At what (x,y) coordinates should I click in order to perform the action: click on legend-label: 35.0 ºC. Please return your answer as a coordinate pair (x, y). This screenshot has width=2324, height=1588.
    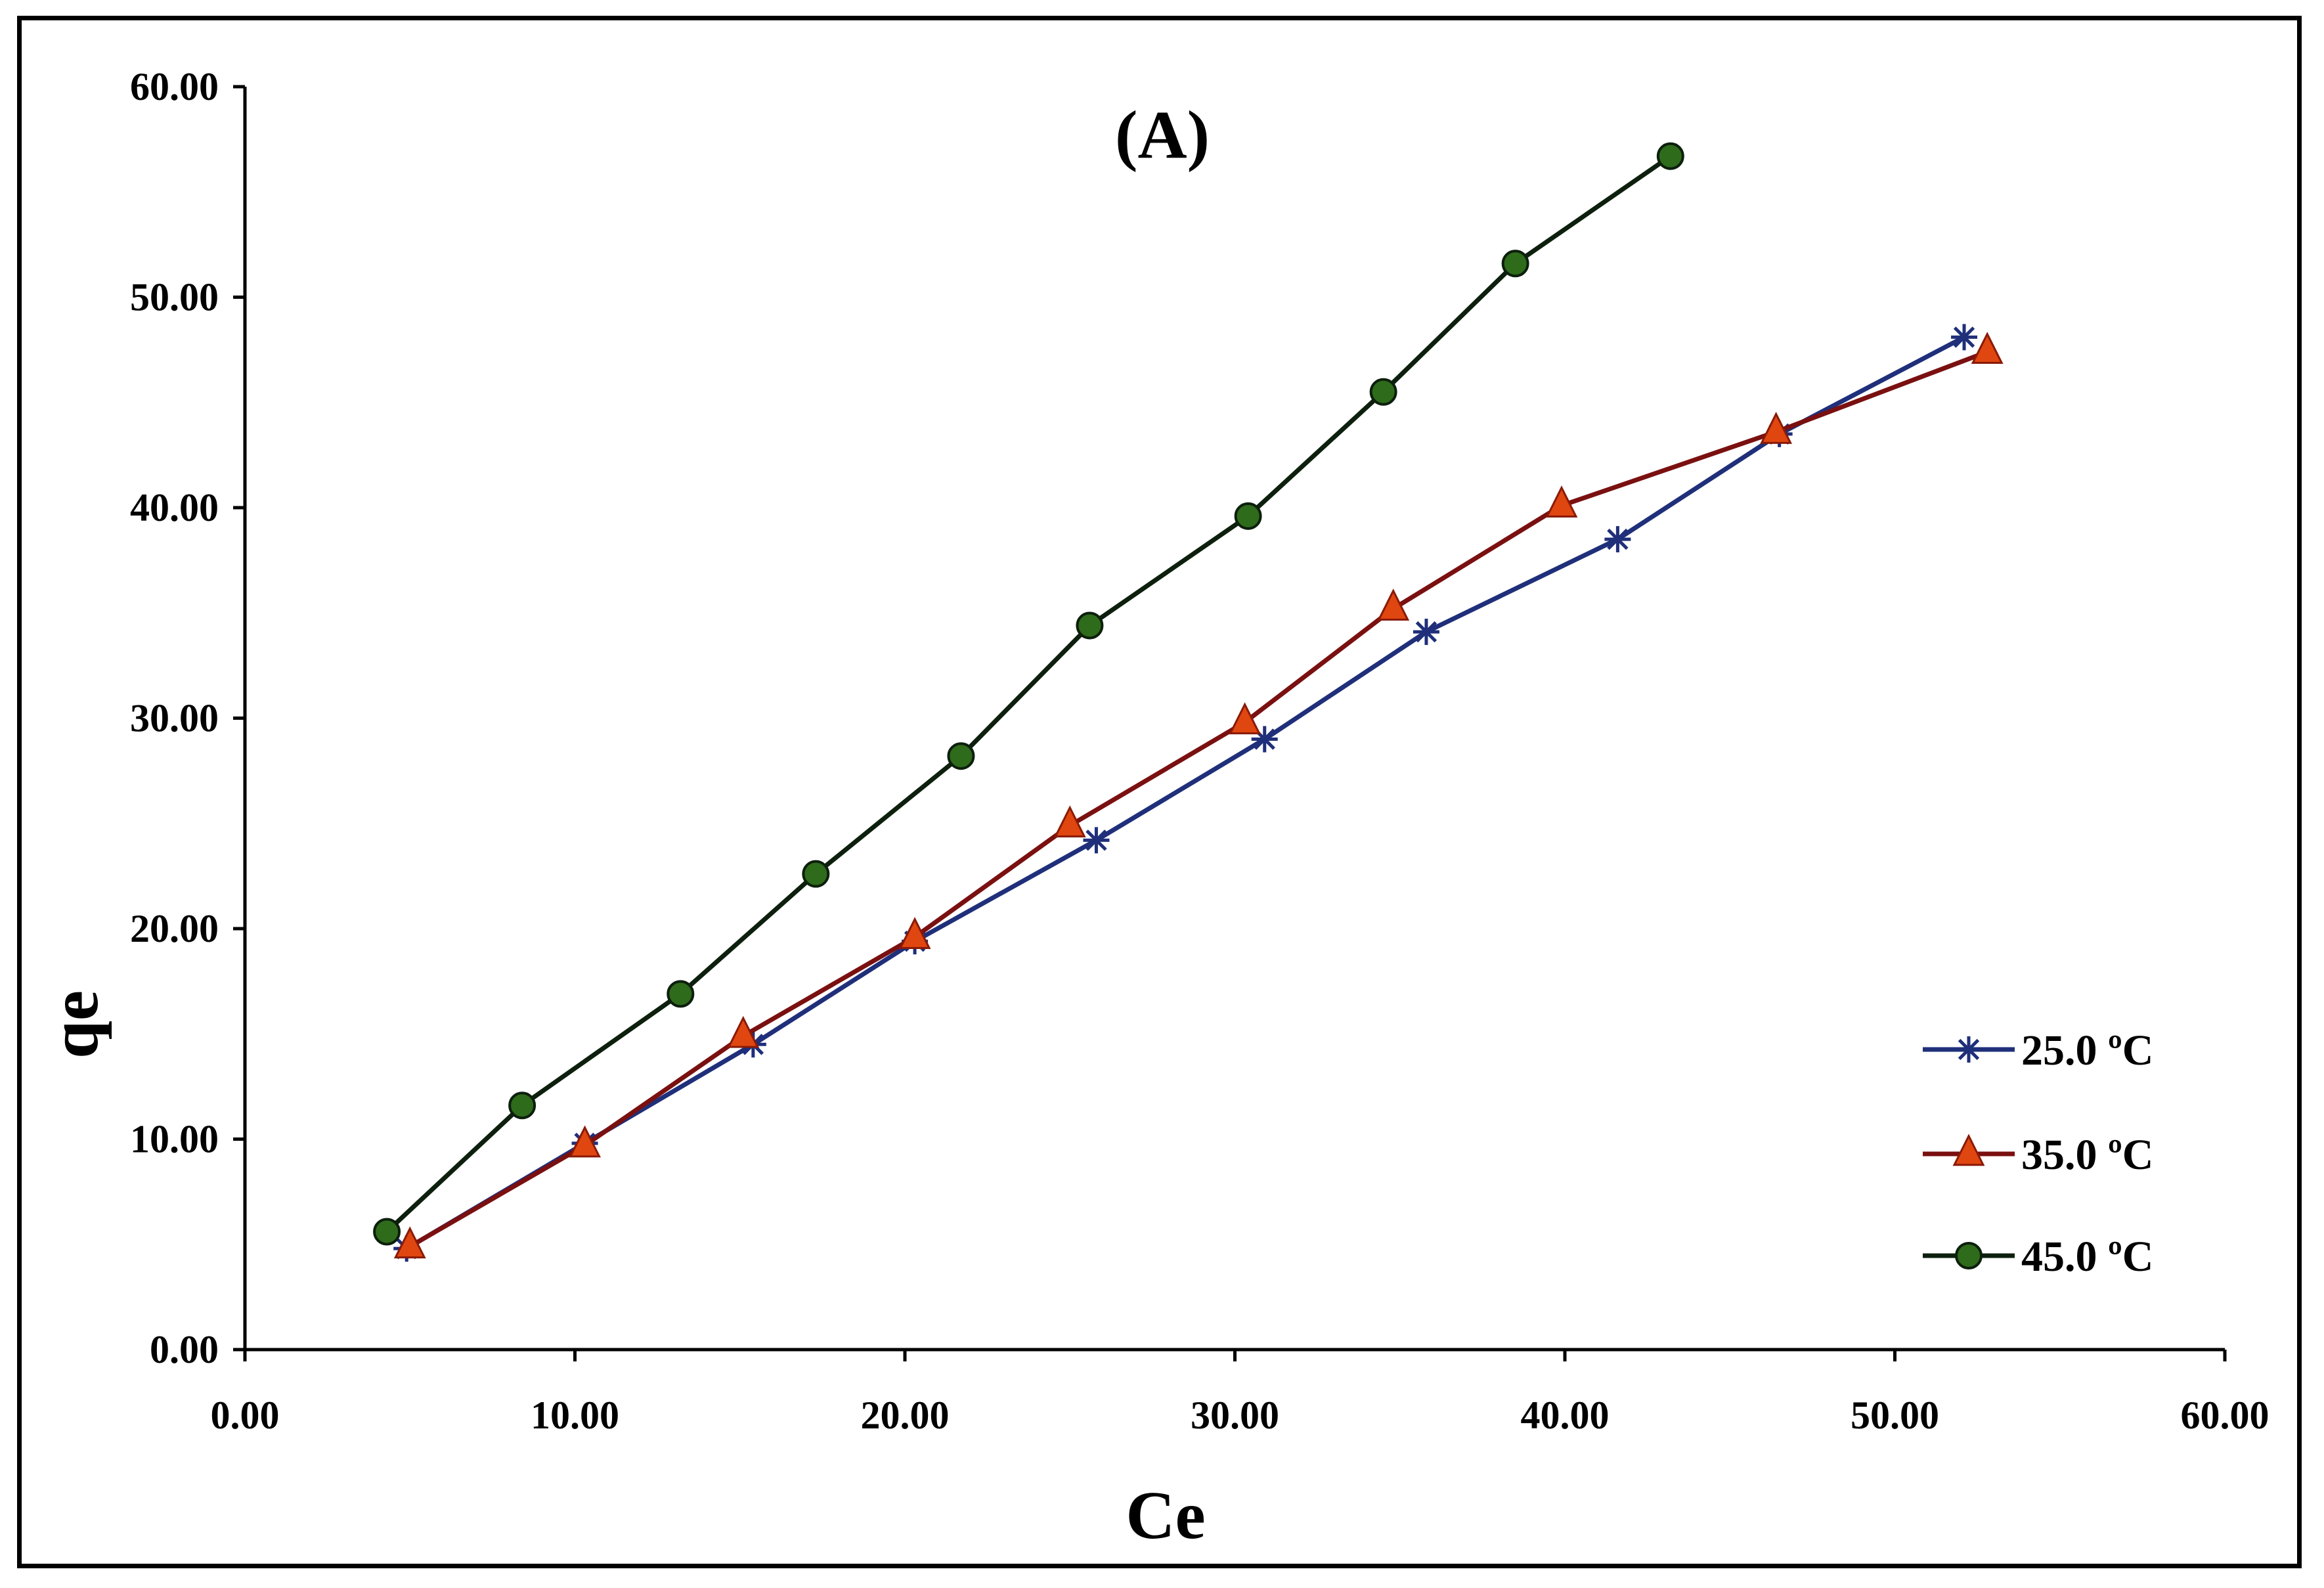
    Looking at the image, I should click on (2087, 1155).